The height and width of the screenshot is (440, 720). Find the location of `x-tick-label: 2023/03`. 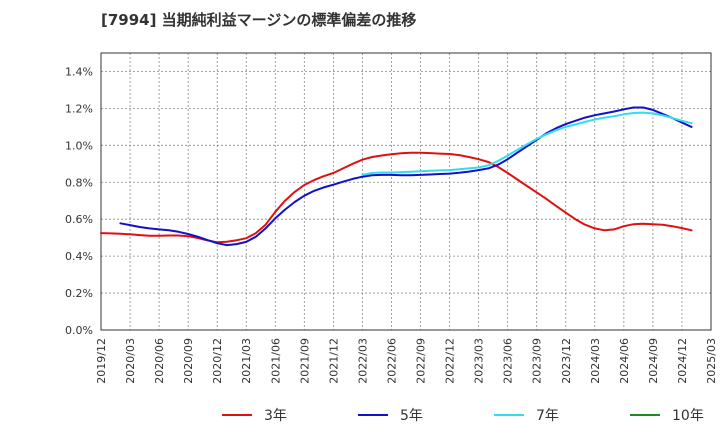

x-tick-label: 2023/03 is located at coordinates (479, 361).